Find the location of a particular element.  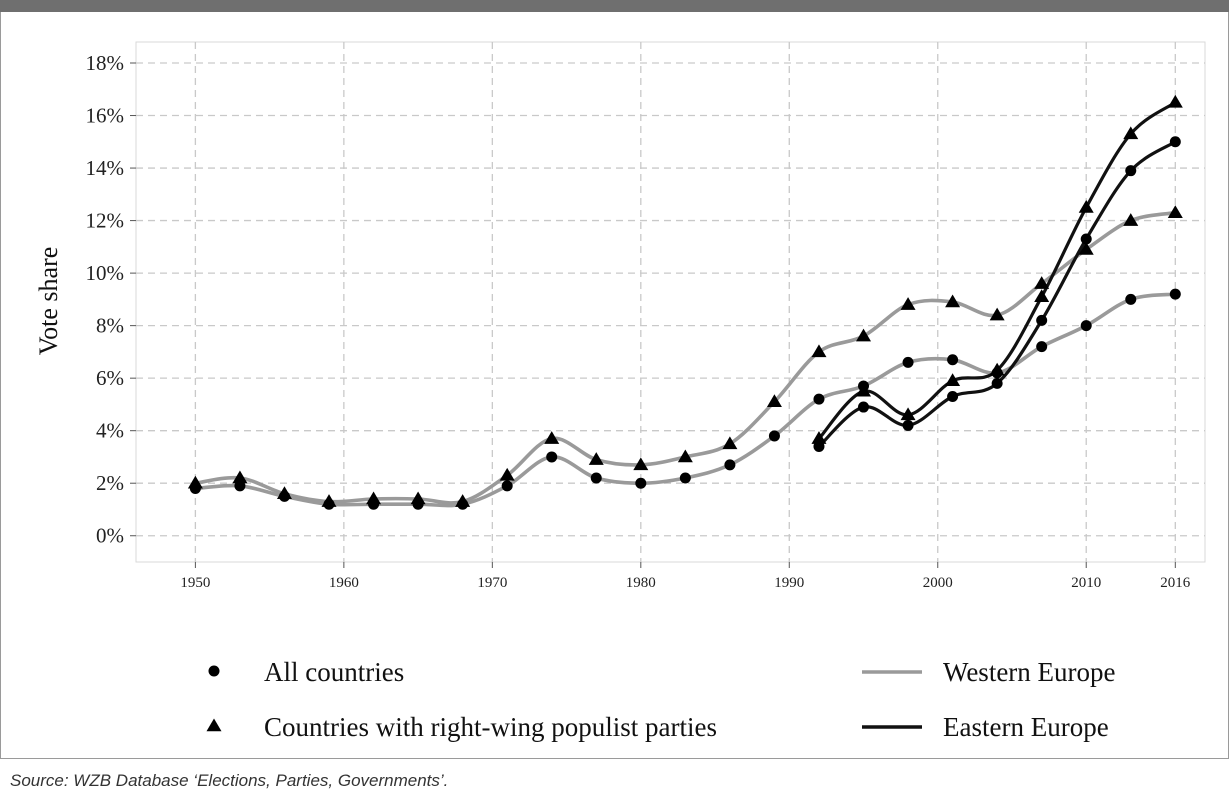

y-axis-title: Vote share is located at coordinates (48, 301).